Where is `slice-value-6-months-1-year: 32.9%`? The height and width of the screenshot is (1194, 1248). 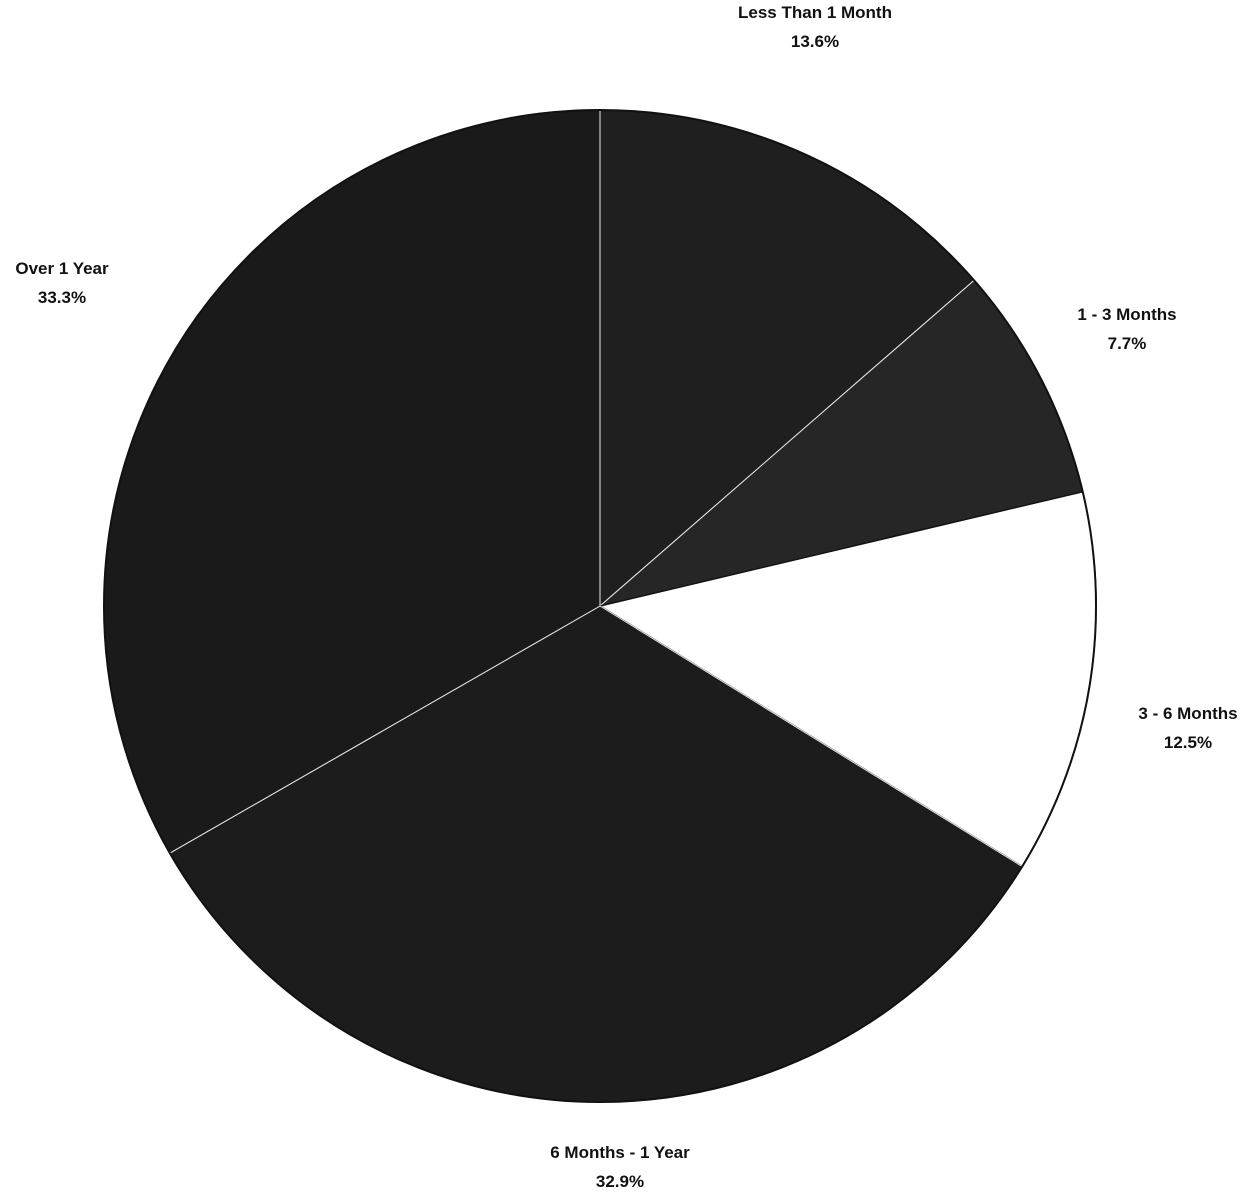 slice-value-6-months-1-year: 32.9% is located at coordinates (620, 1180).